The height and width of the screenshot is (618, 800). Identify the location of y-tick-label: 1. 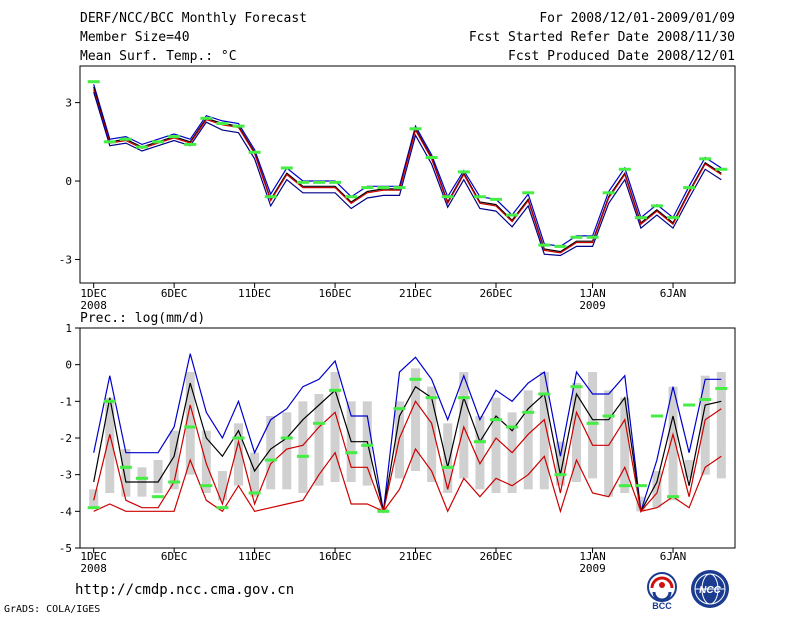
(68, 328).